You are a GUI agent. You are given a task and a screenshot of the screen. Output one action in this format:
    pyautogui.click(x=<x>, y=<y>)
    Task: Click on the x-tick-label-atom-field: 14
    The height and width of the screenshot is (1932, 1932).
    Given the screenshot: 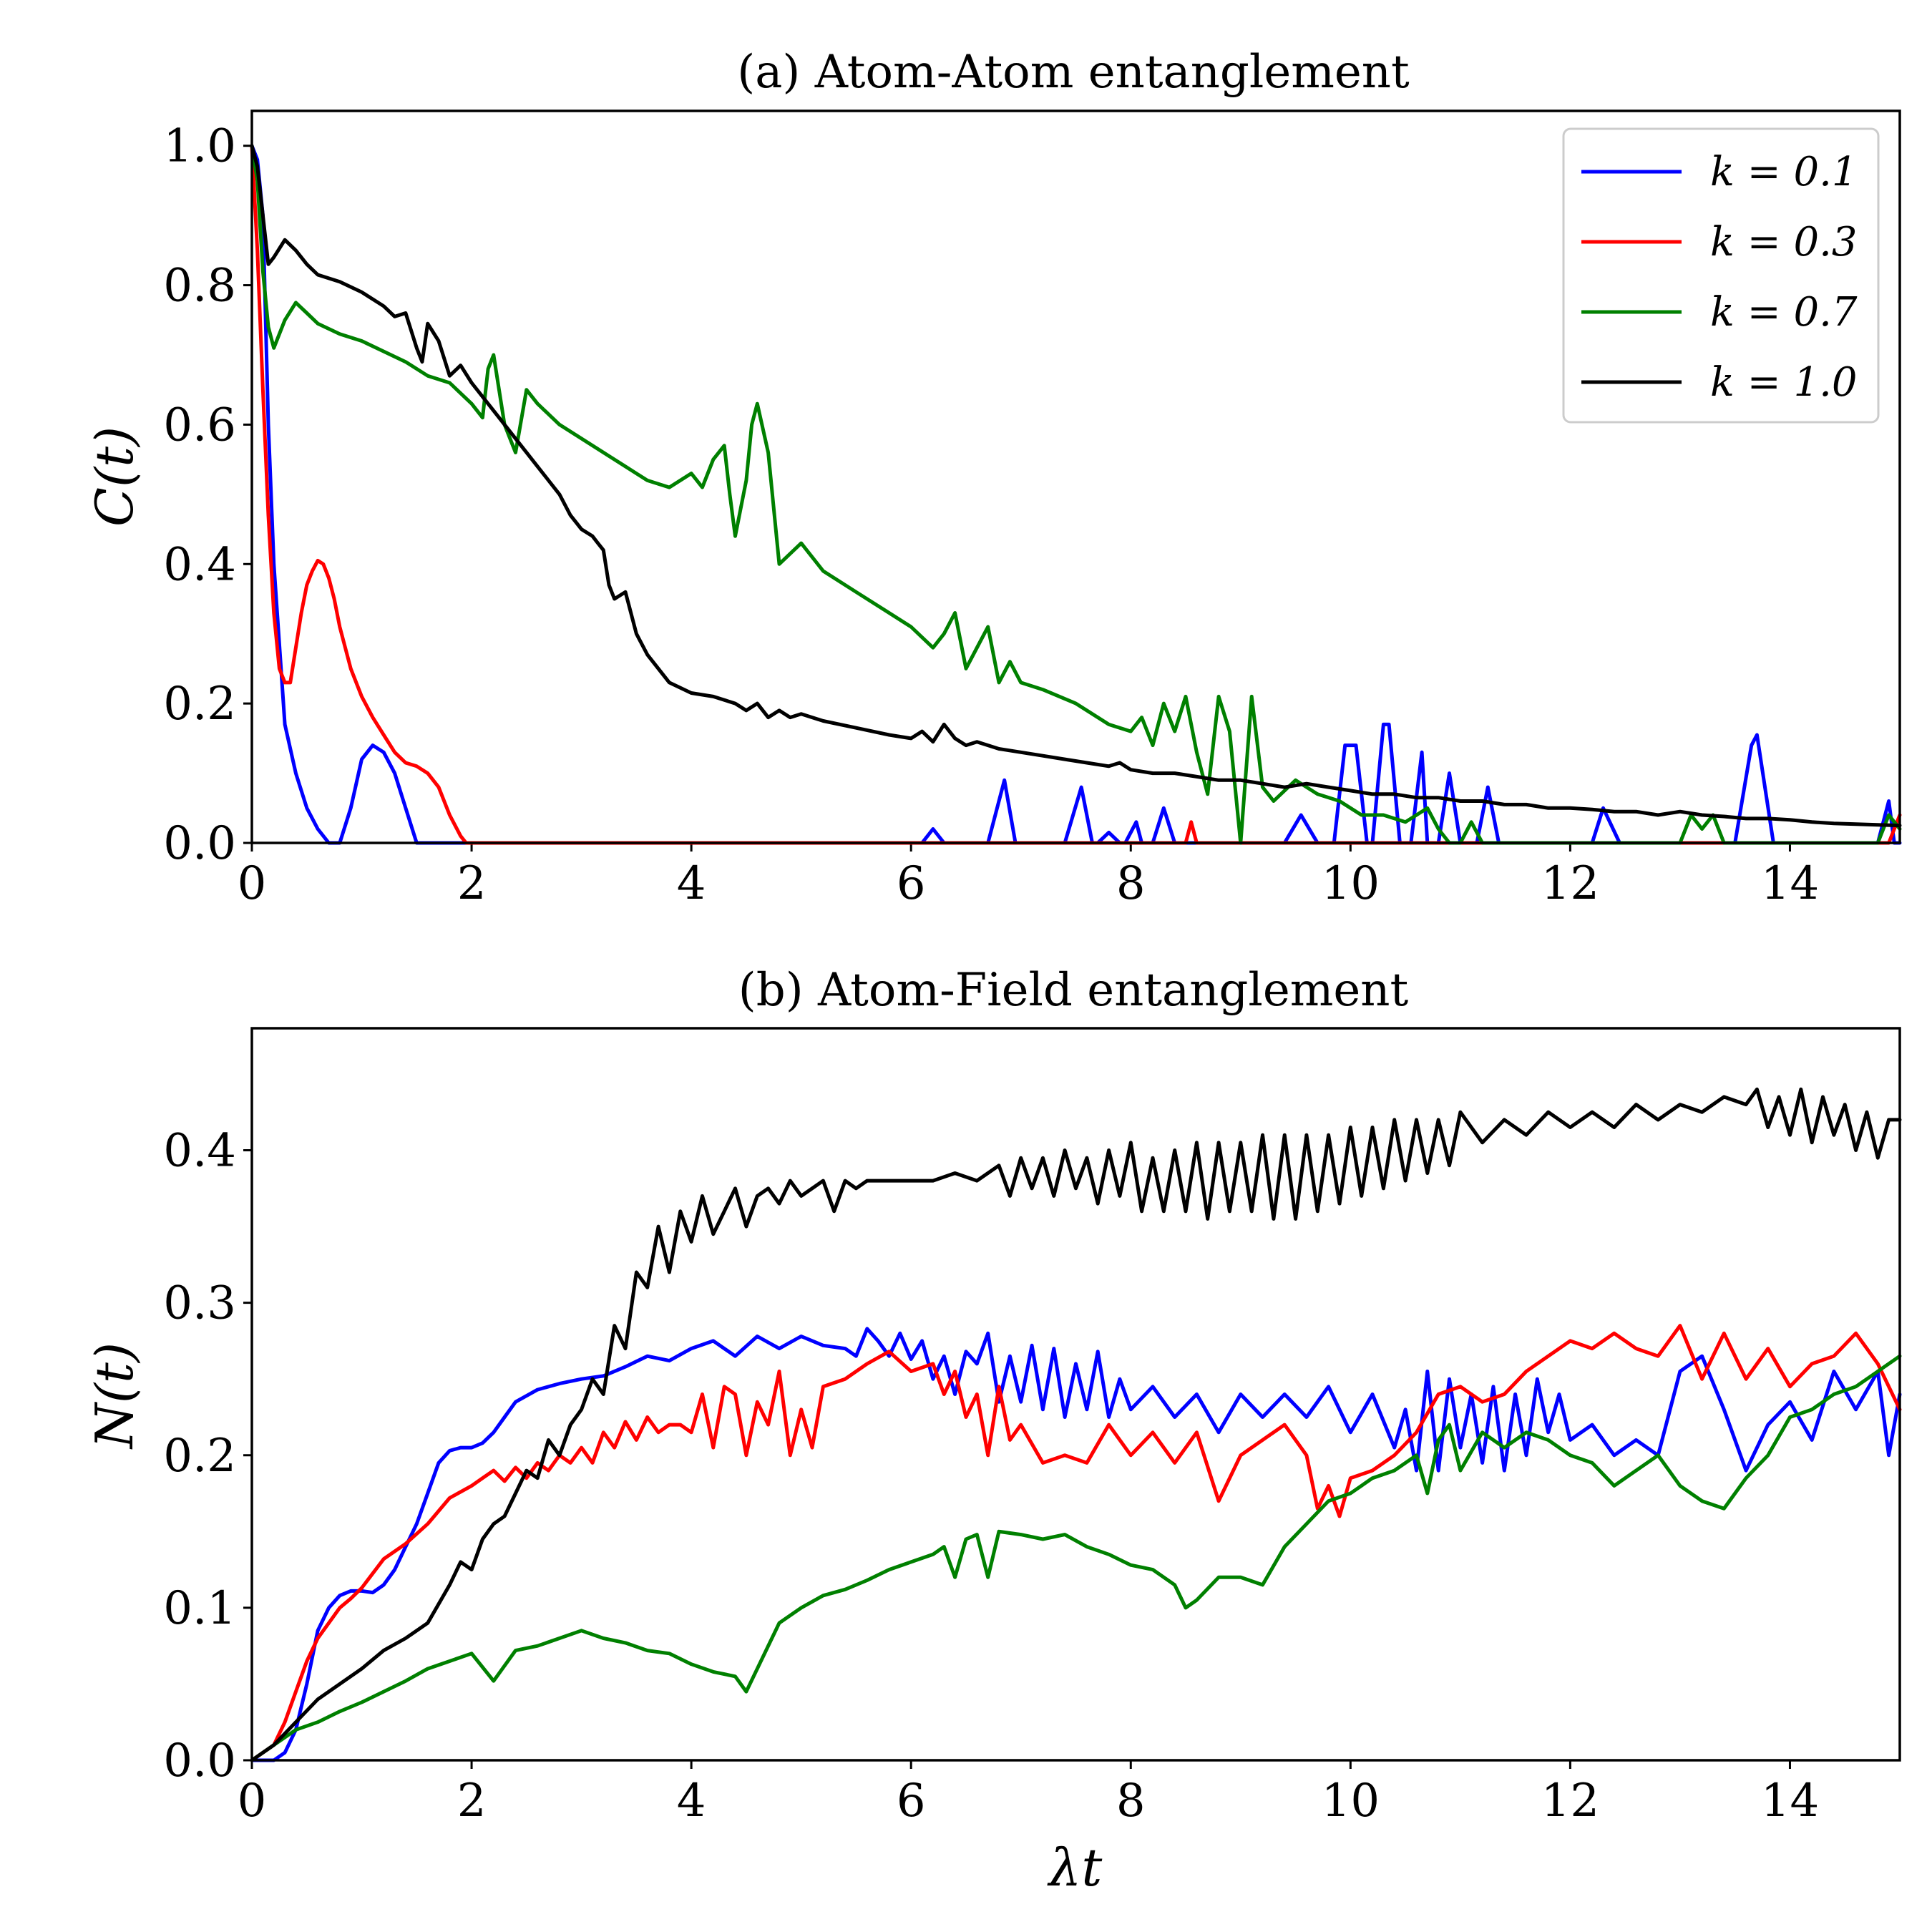 What is the action you would take?
    pyautogui.click(x=1790, y=1801)
    